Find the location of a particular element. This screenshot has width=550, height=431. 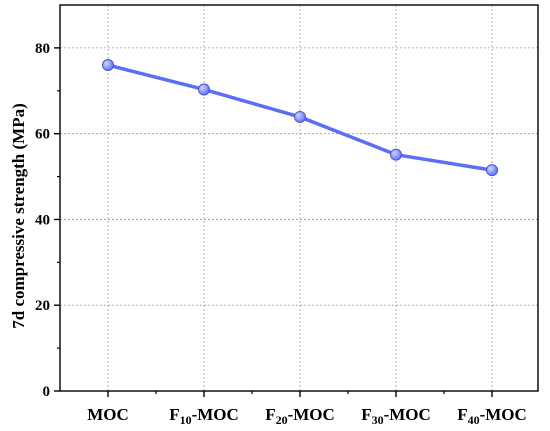

x-tick-label: MOC is located at coordinates (108, 414).